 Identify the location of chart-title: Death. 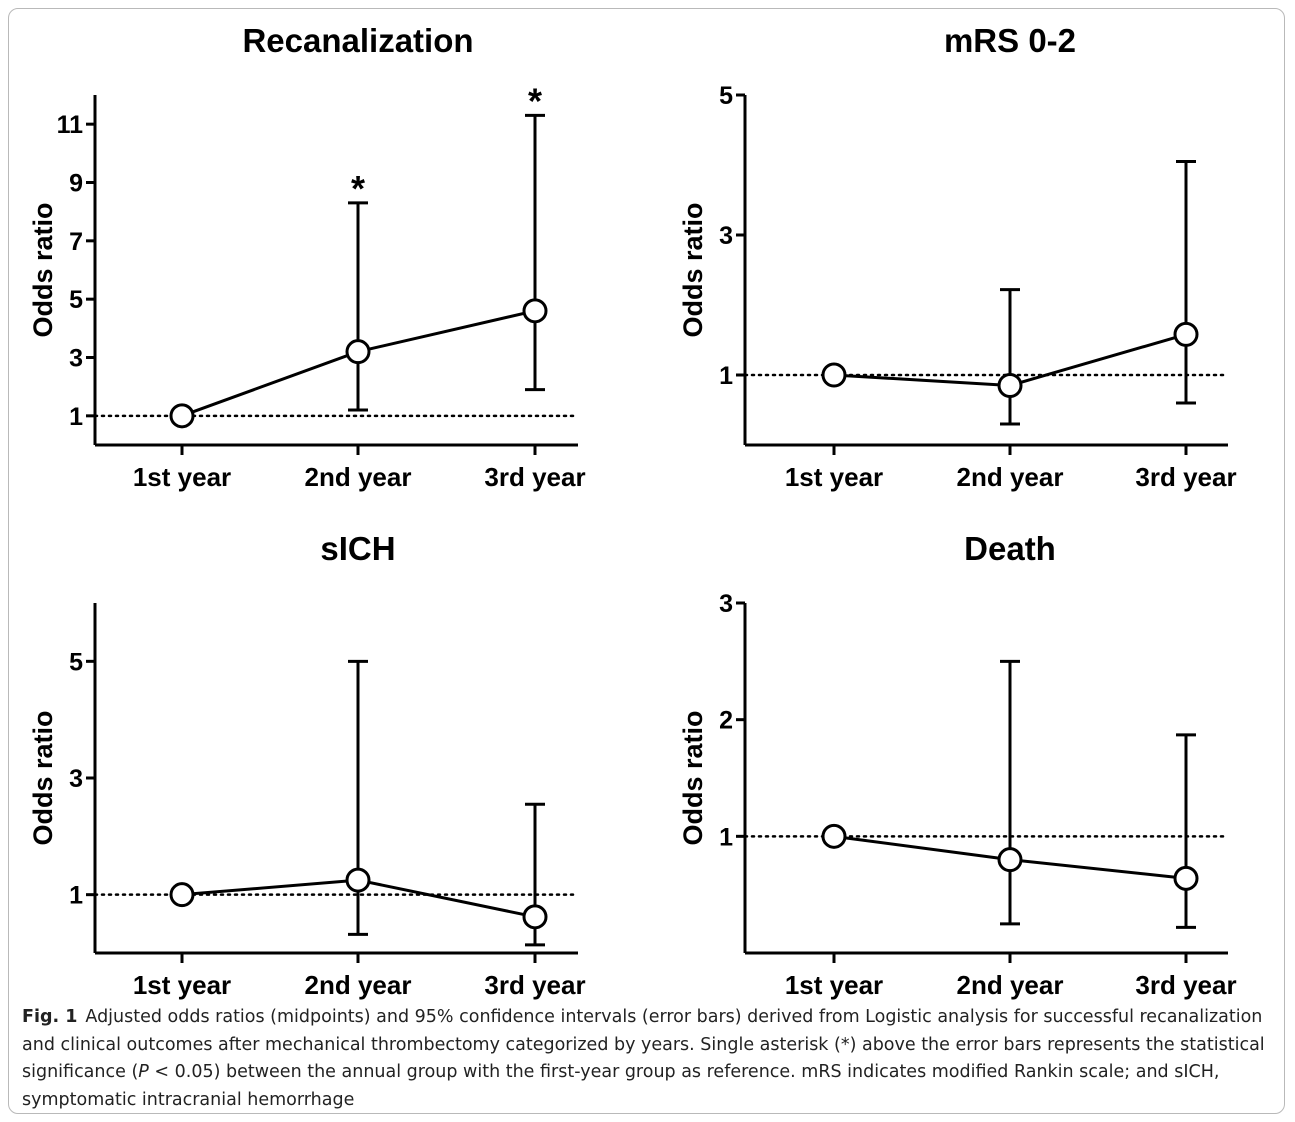
(1010, 548).